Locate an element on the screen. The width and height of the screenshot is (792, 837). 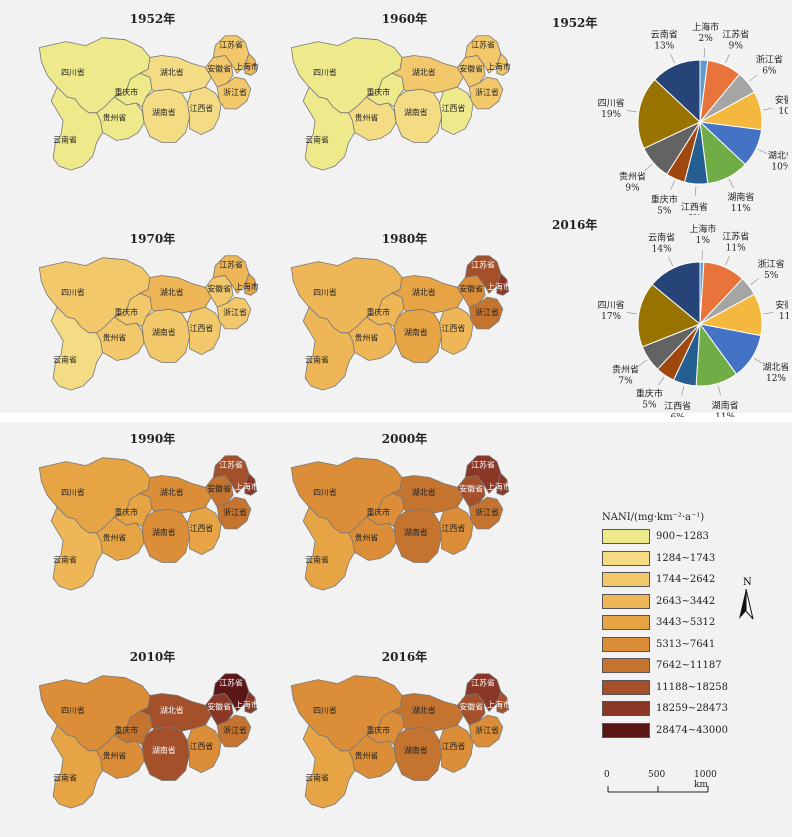
province-label-jiangxi: 江西省 is located at coordinates (454, 108).